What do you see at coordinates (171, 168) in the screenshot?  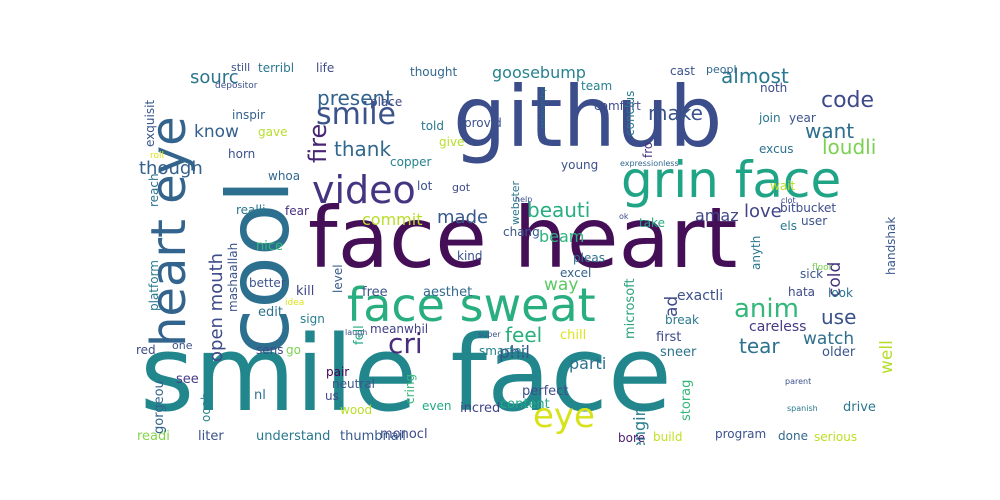 I see `word-though: though` at bounding box center [171, 168].